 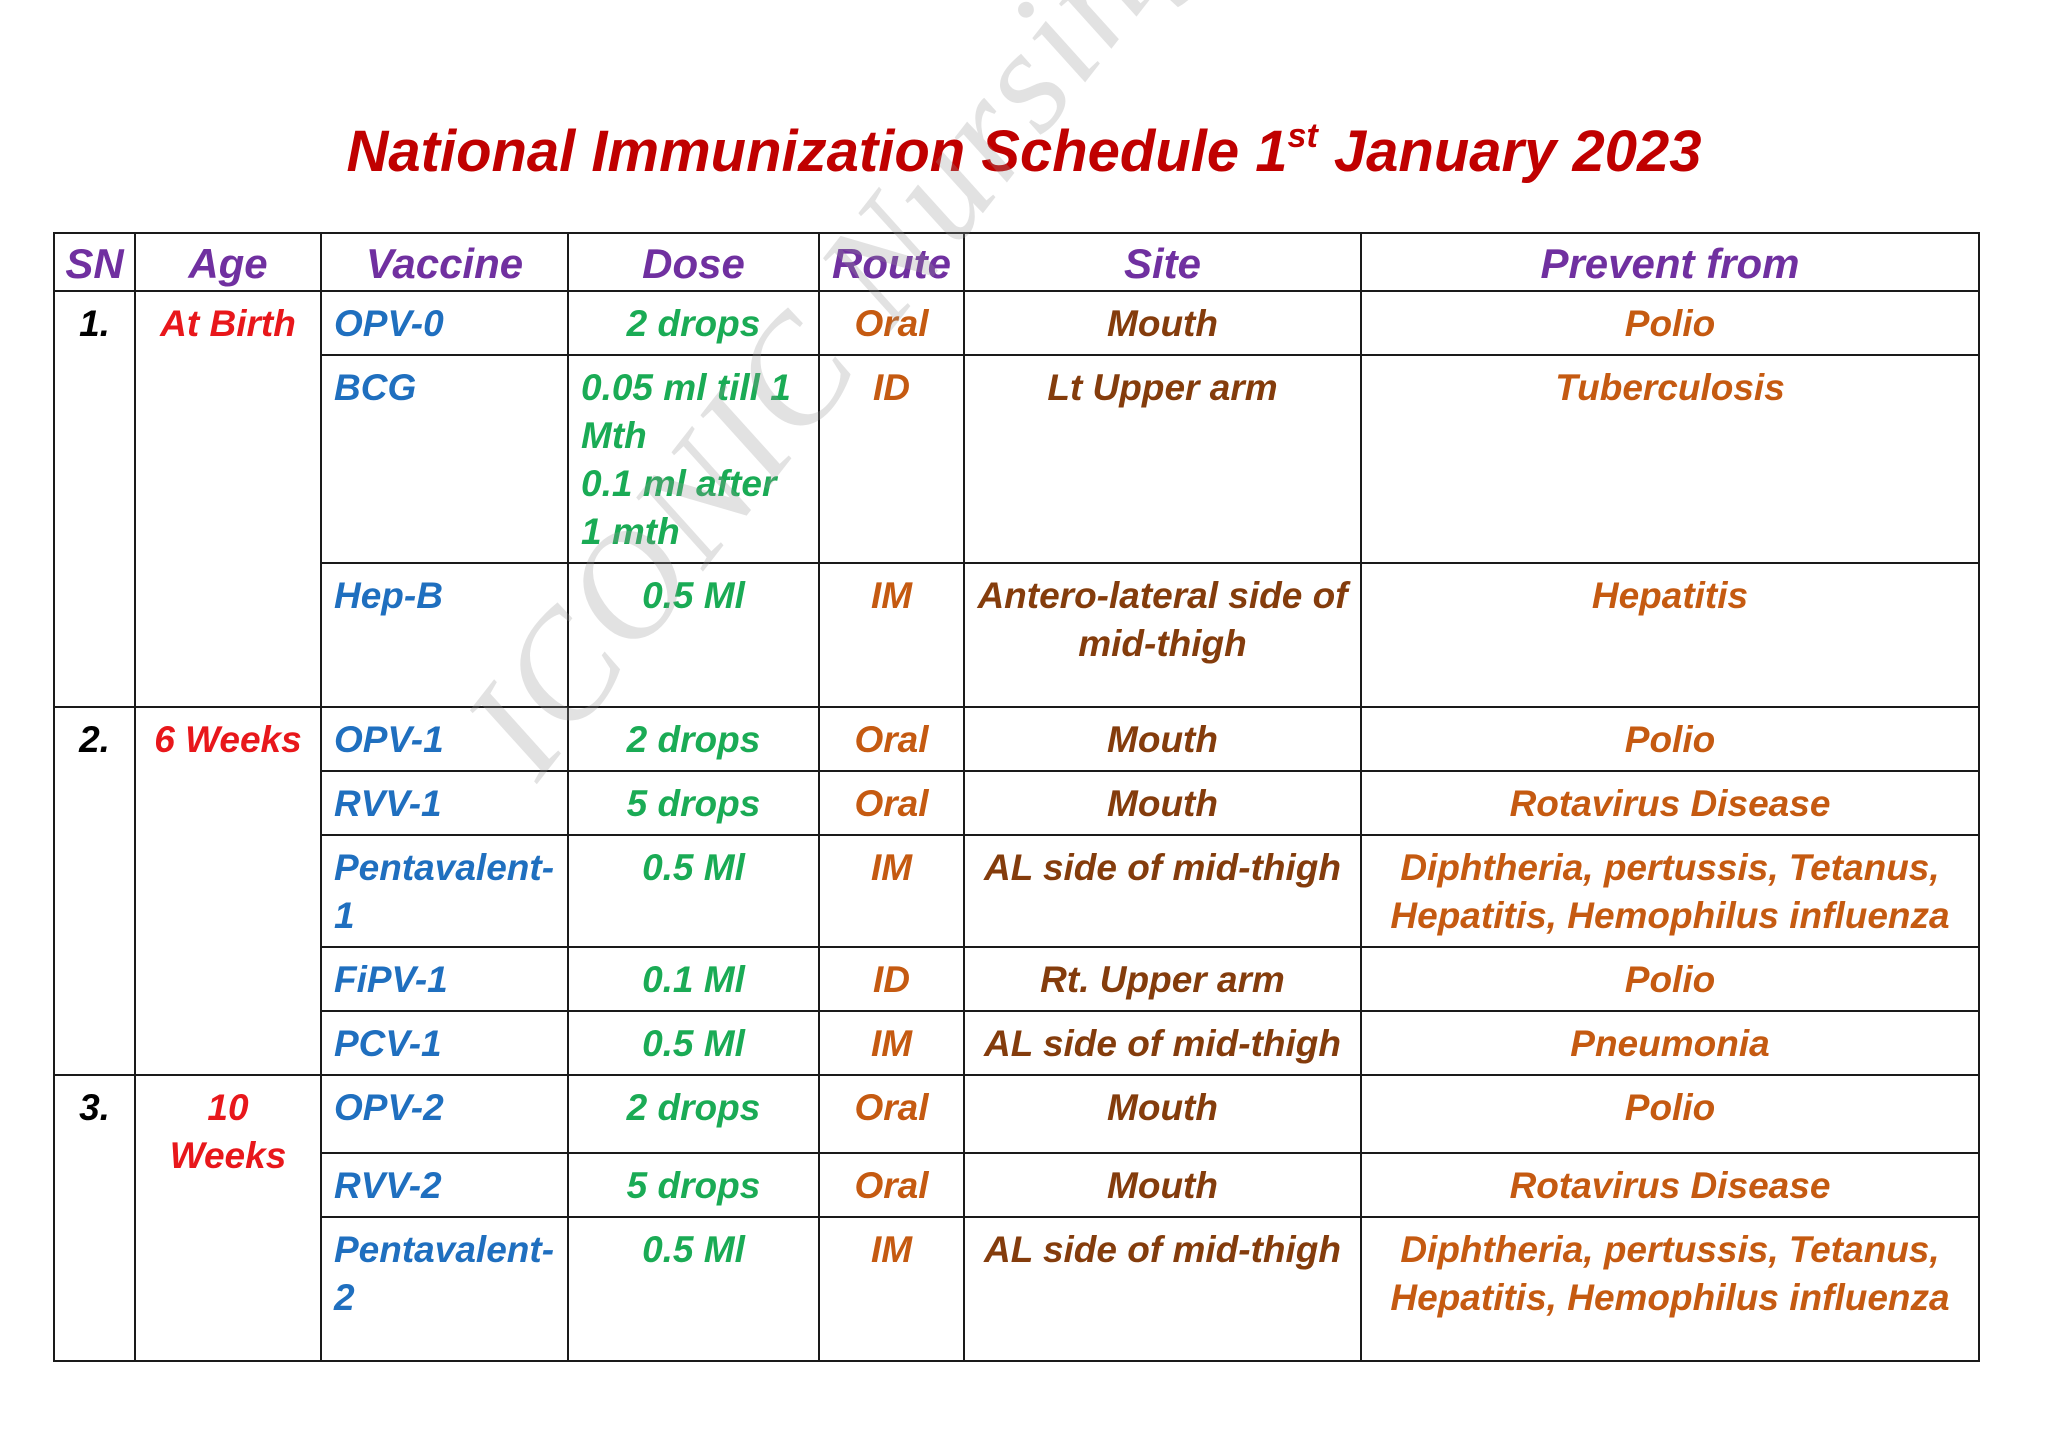 What do you see at coordinates (444, 891) in the screenshot?
I see `vaccine-cell: Pentavalent-1` at bounding box center [444, 891].